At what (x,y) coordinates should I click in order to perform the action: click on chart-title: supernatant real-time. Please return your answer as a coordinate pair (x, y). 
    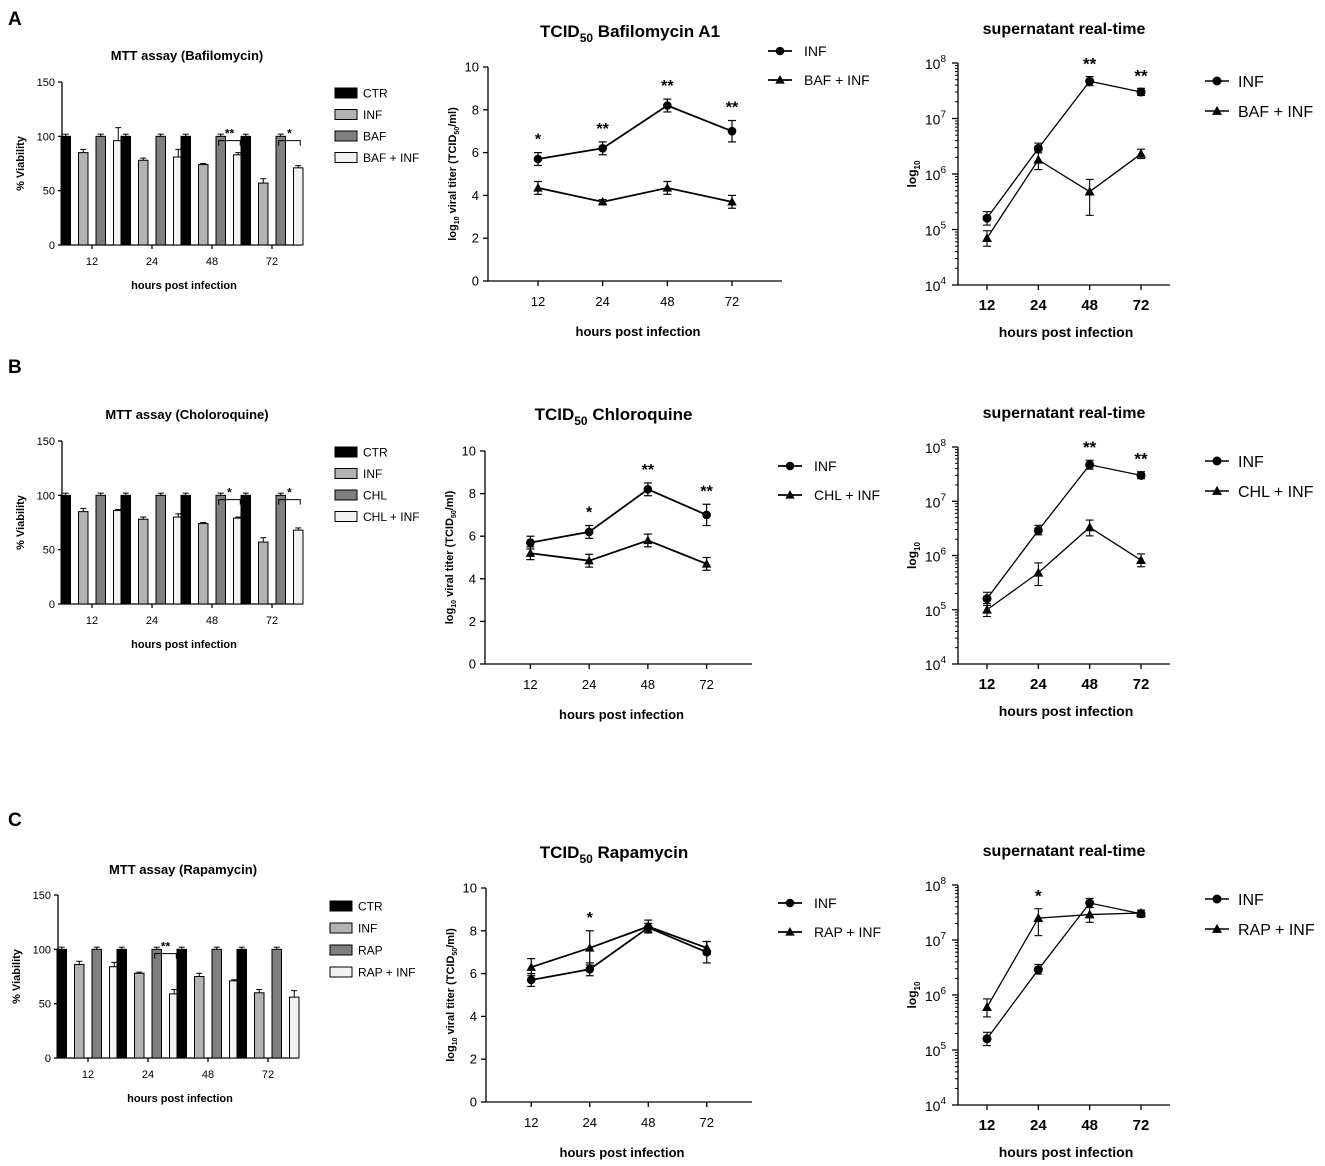
    Looking at the image, I should click on (1064, 413).